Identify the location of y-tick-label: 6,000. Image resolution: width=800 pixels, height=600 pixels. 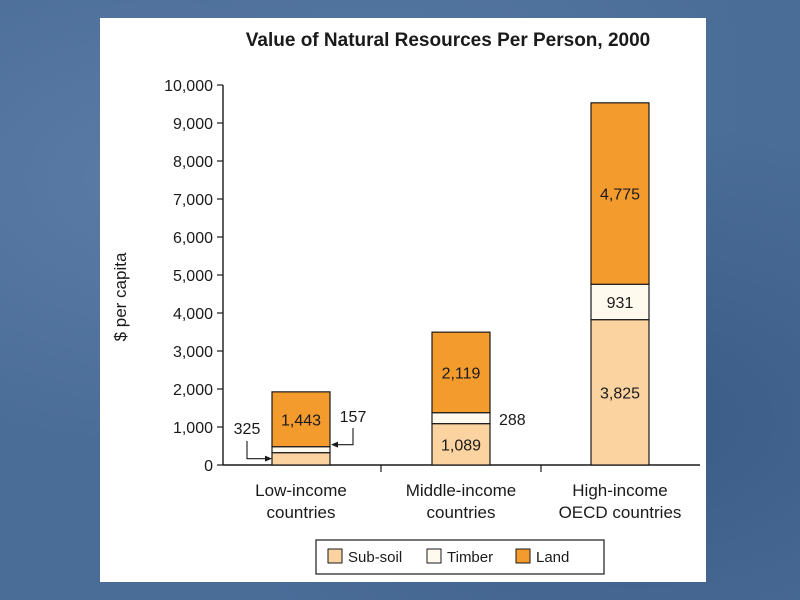
(193, 238).